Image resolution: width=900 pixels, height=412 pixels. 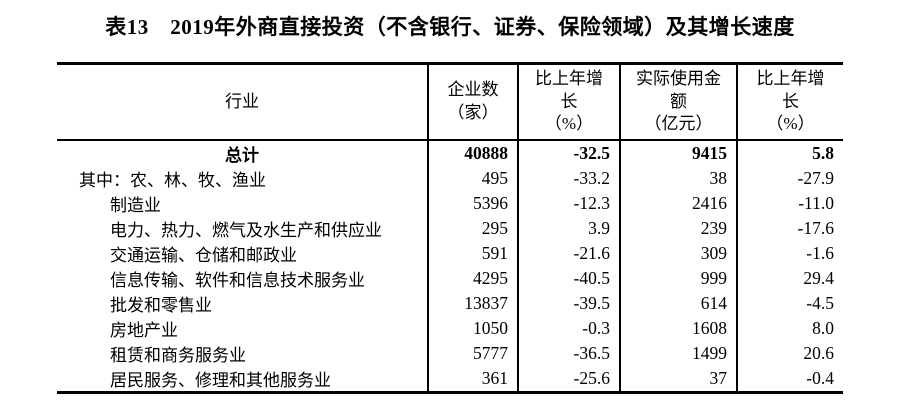 What do you see at coordinates (161, 305) in the screenshot?
I see `industry-cell: 批发和零售业` at bounding box center [161, 305].